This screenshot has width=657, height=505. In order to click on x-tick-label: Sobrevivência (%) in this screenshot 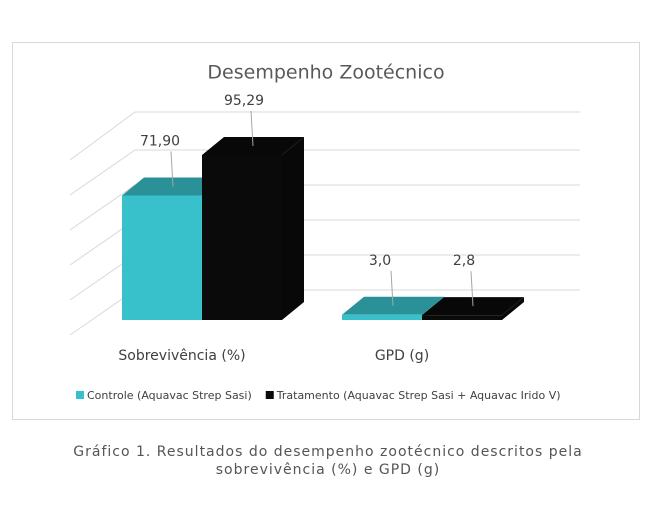, I will do `click(181, 356)`.